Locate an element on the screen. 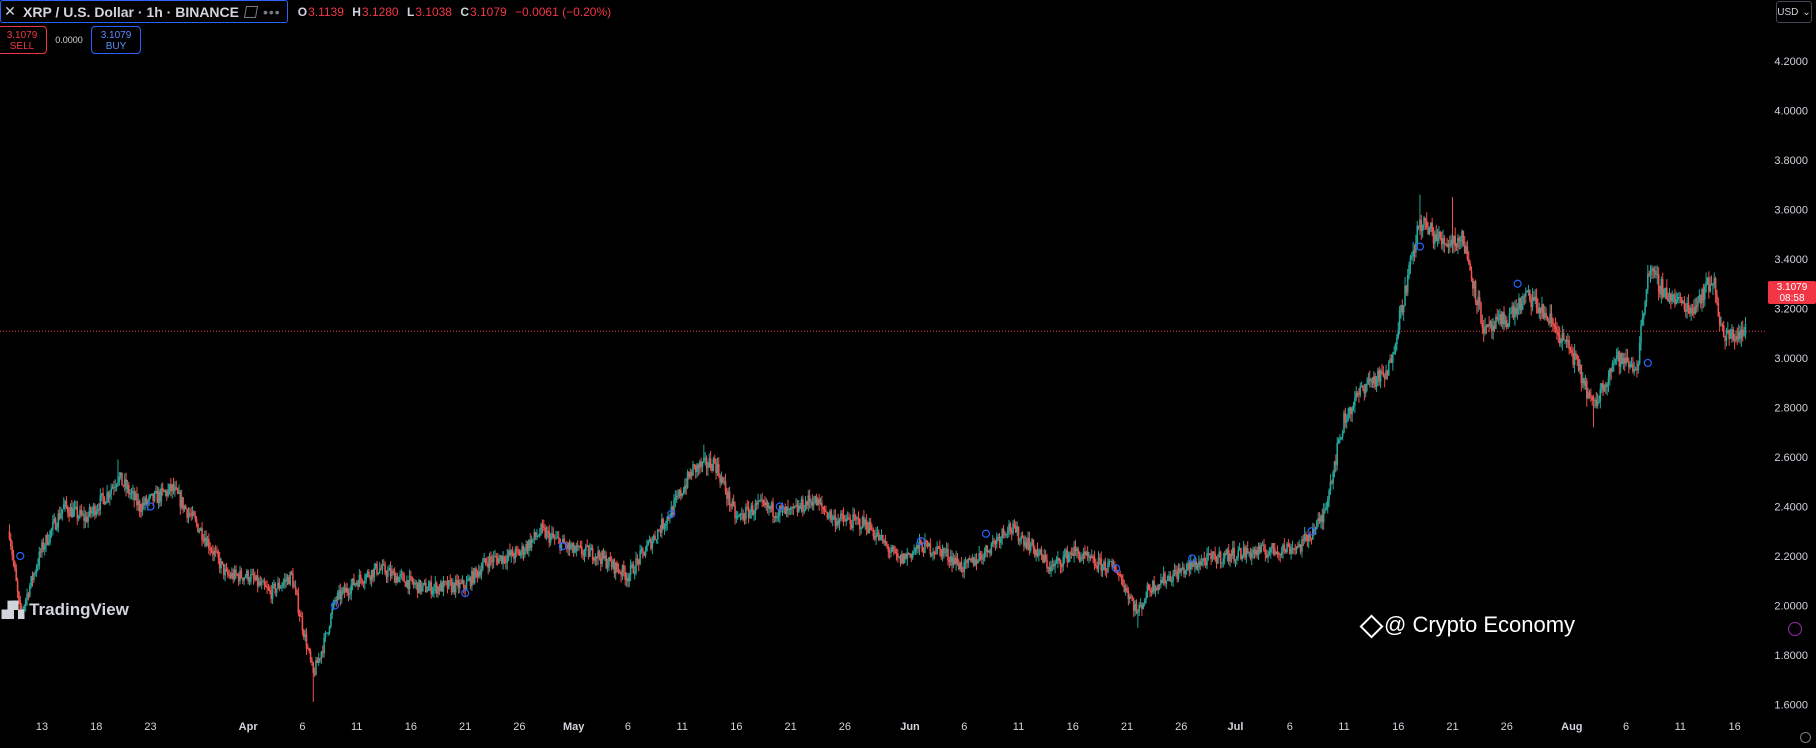 The height and width of the screenshot is (748, 1816). sell-button: 3.1079 SELL is located at coordinates (23, 40).